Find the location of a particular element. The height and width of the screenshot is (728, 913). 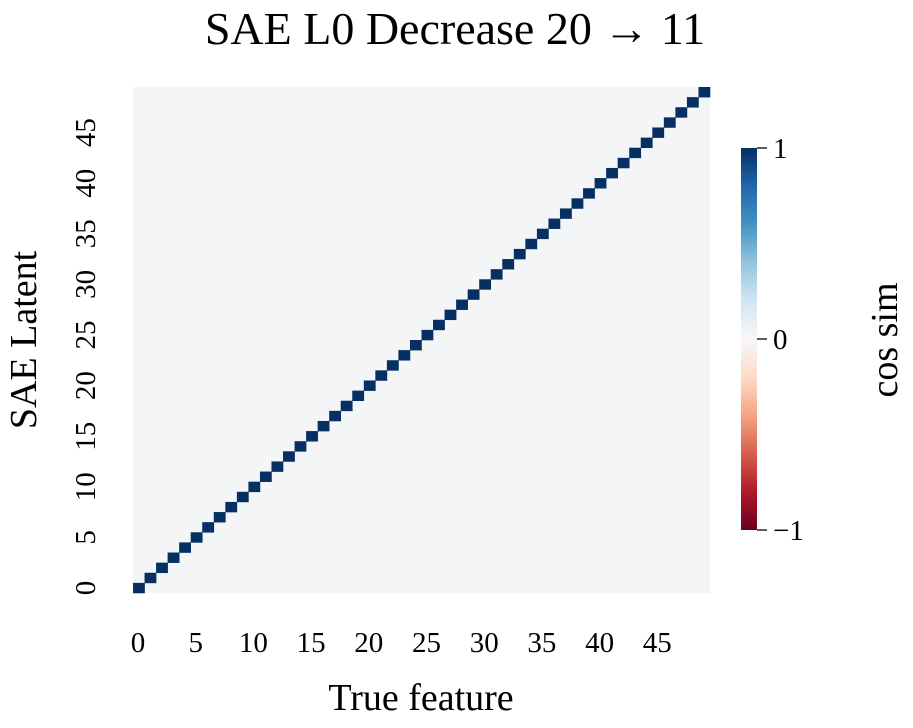

y-tick-label: 25 is located at coordinates (86, 335).